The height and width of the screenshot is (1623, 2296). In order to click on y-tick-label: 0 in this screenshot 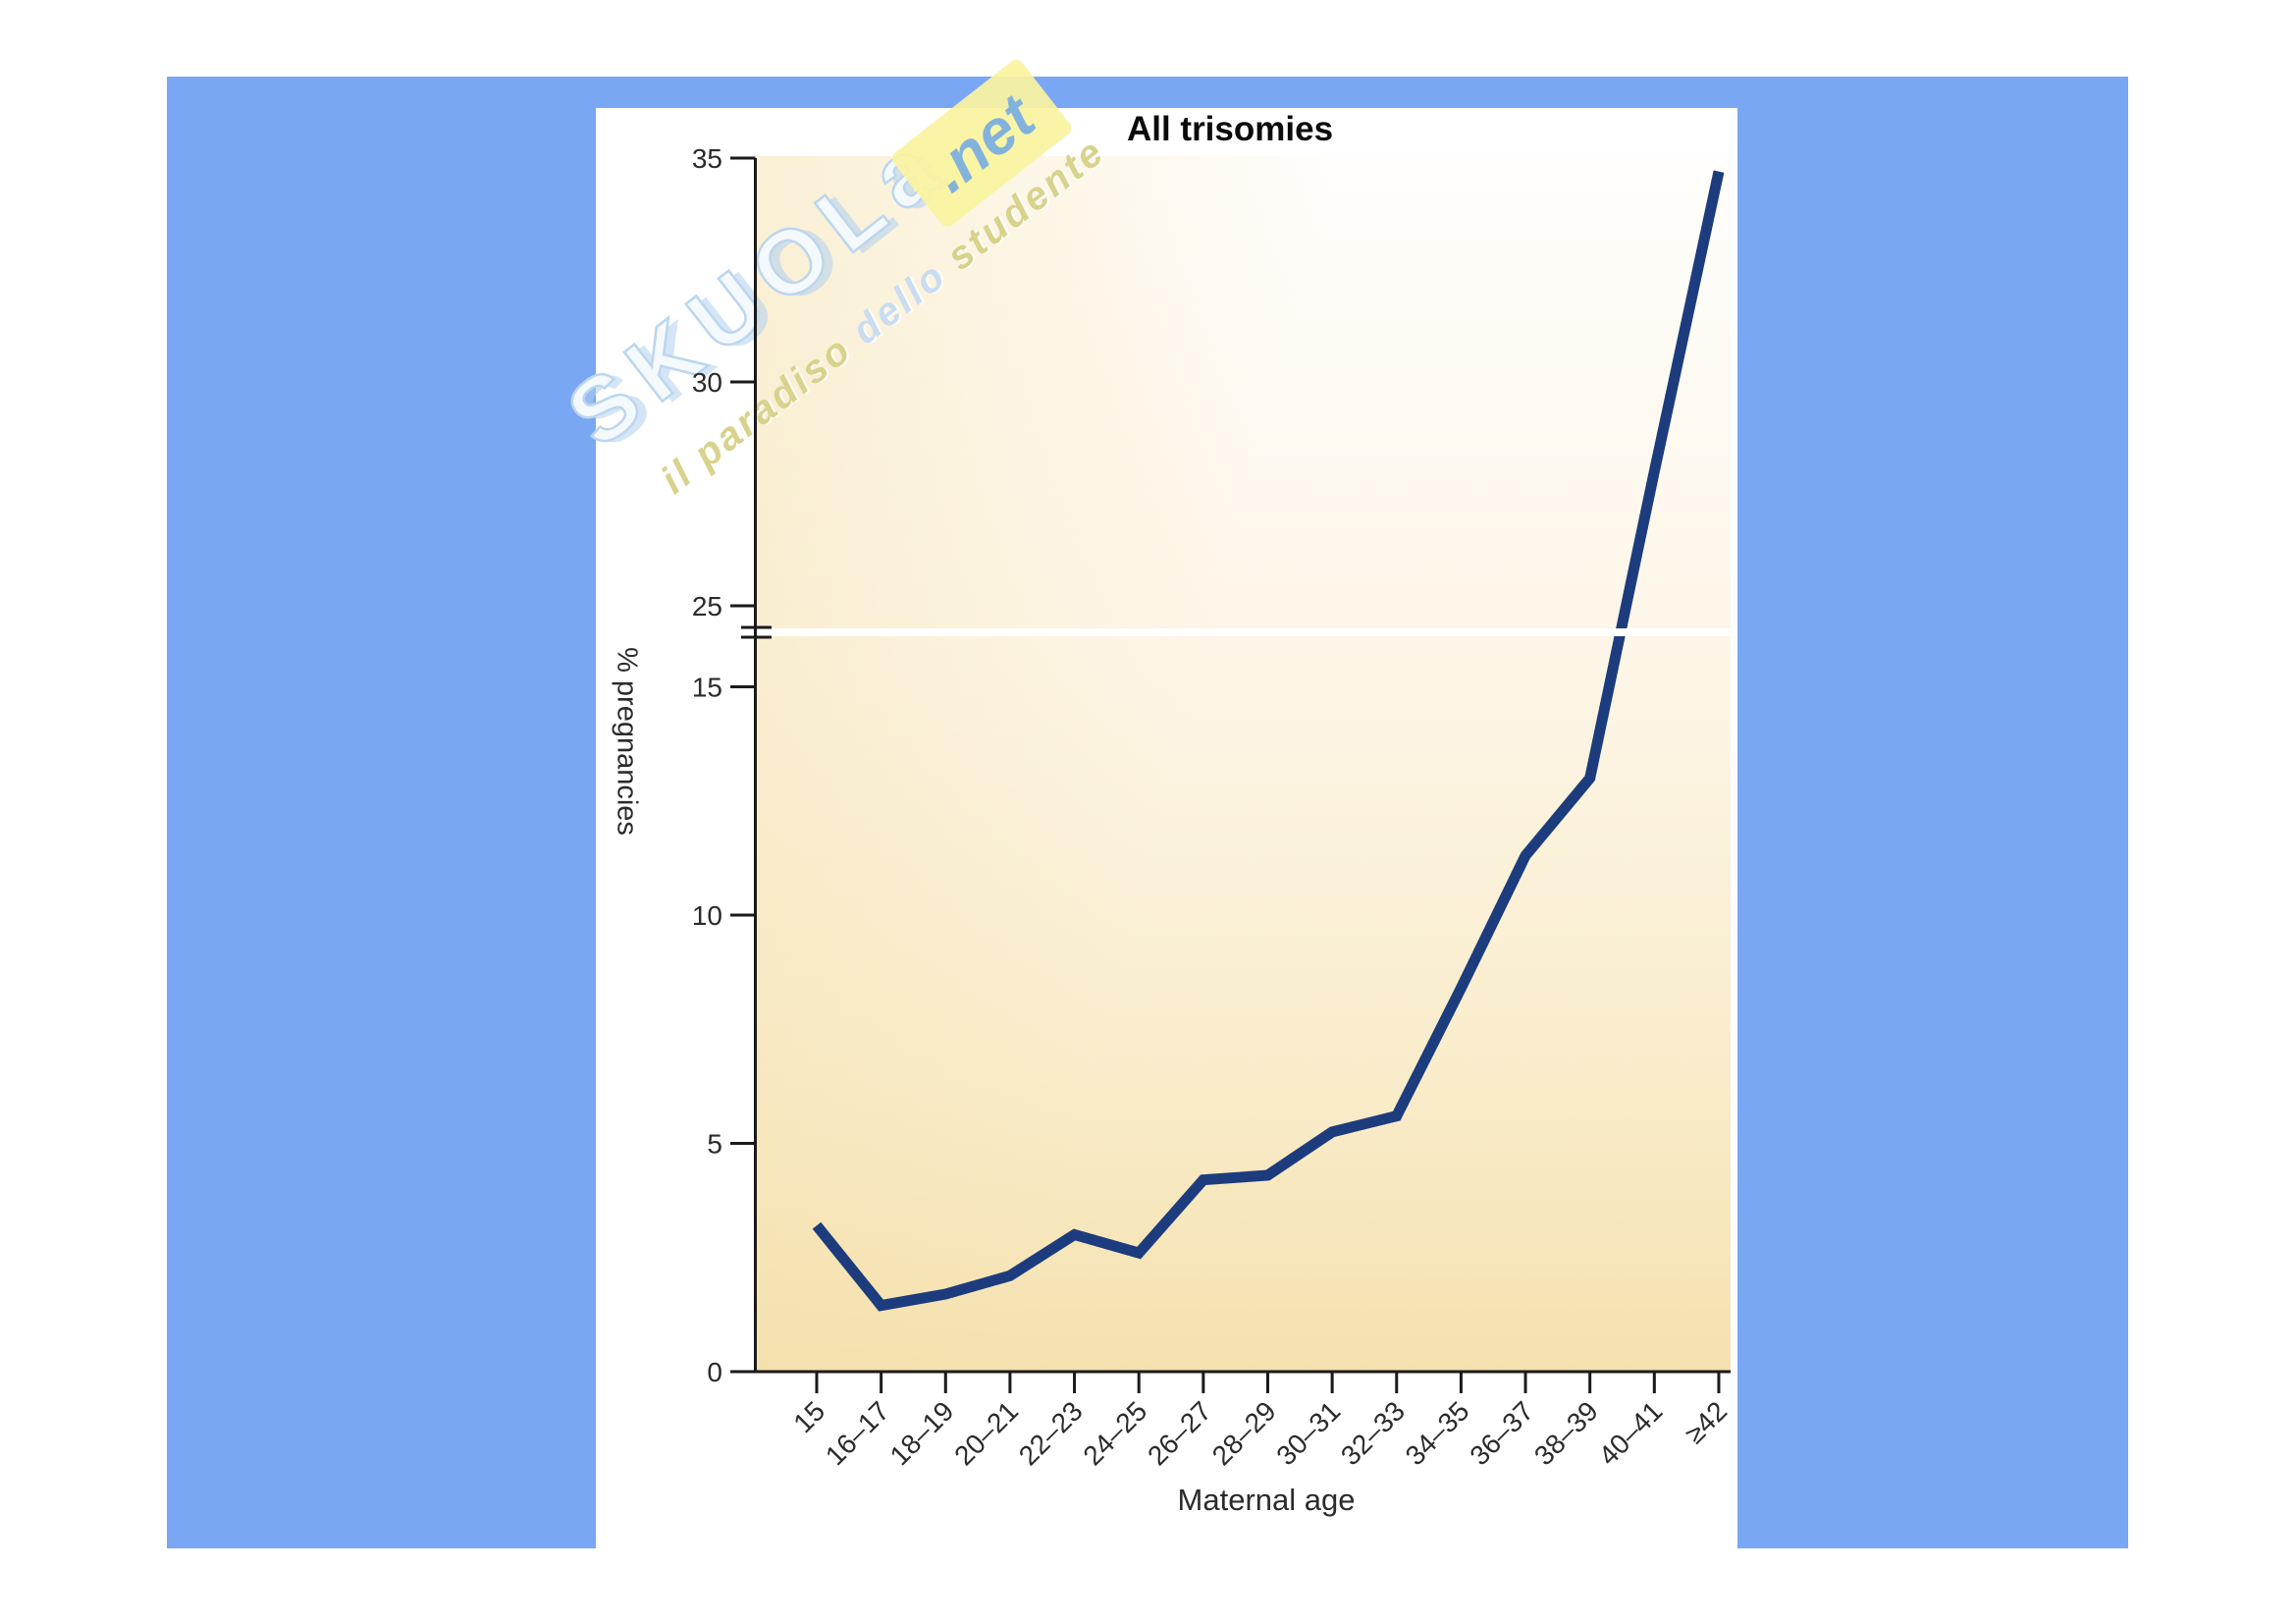, I will do `click(715, 1372)`.